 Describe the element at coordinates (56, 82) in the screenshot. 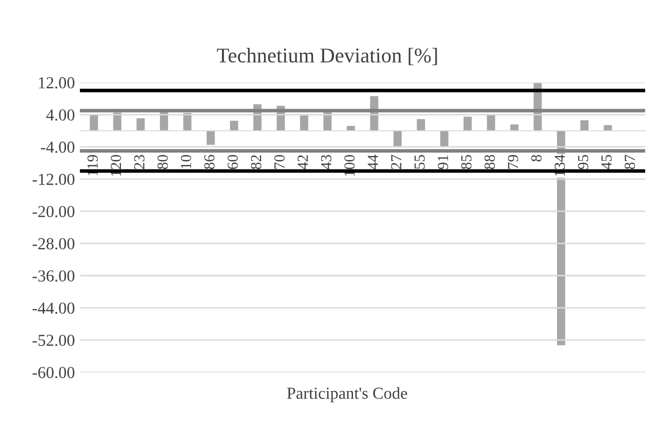

I see `y-tick-label: 12.00` at that location.